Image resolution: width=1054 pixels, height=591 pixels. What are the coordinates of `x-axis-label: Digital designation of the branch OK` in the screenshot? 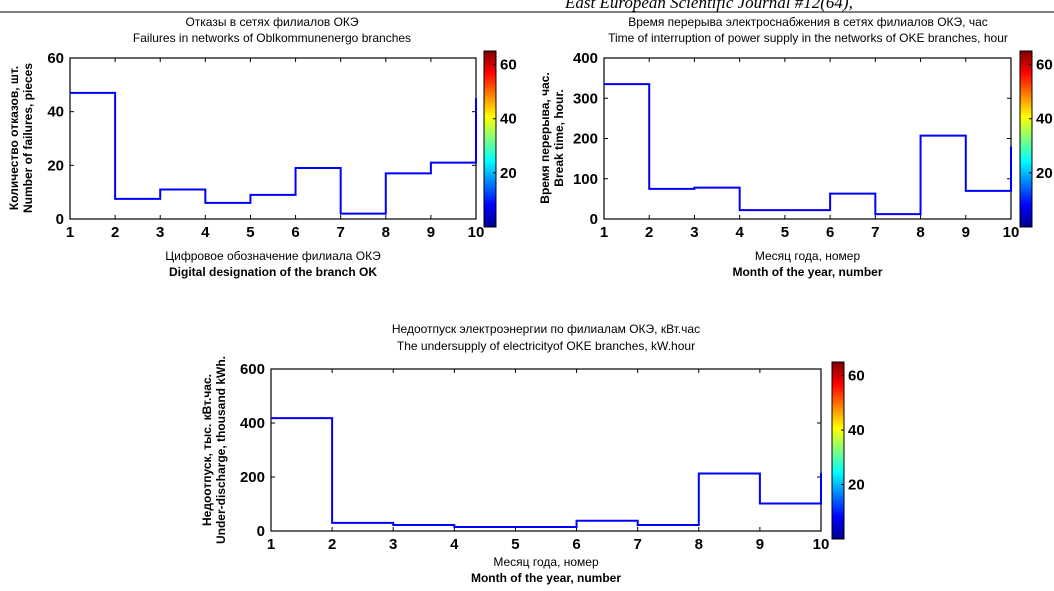 It's located at (273, 272).